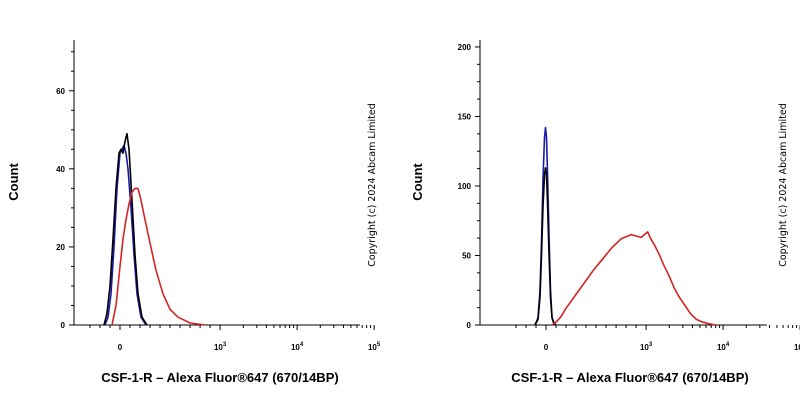 The image size is (800, 400). Describe the element at coordinates (60, 91) in the screenshot. I see `y-tick-label: 60` at that location.